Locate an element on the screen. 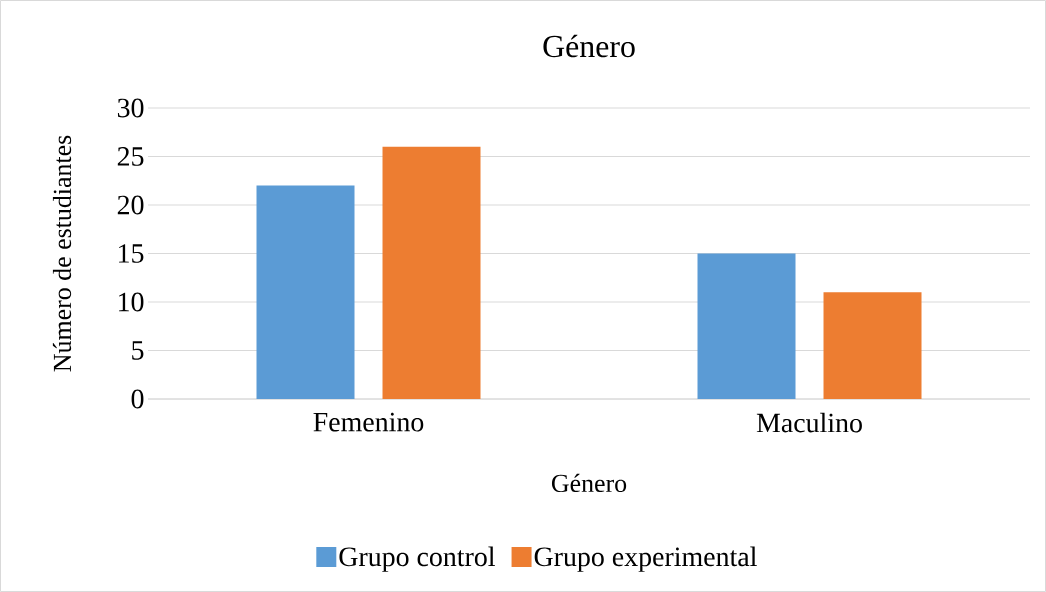 Image resolution: width=1046 pixels, height=592 pixels. y-tick-label: 0 is located at coordinates (137, 399).